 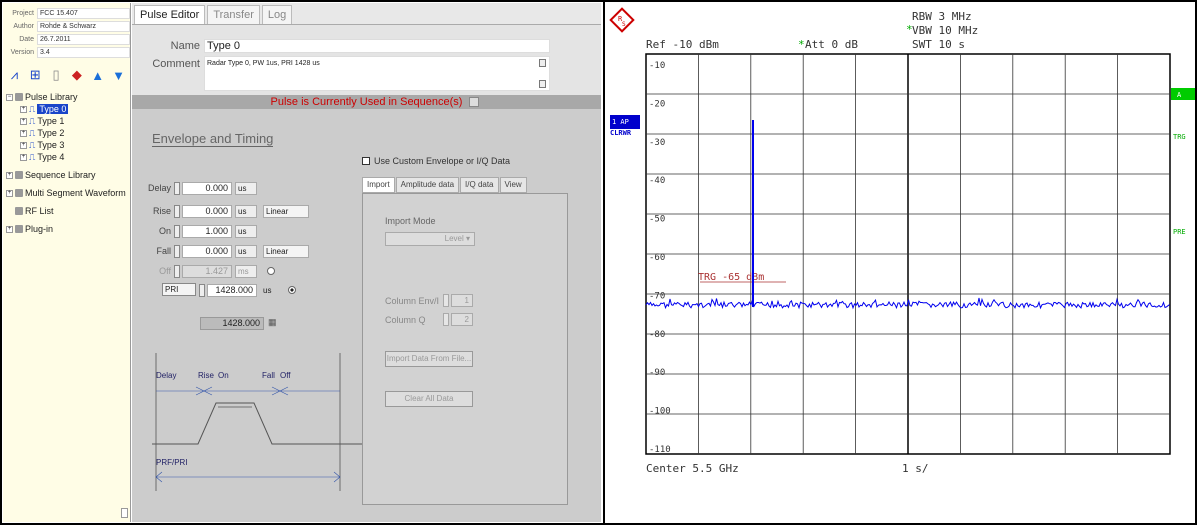 I want to click on y-tick-label: -20, so click(x=657, y=104).